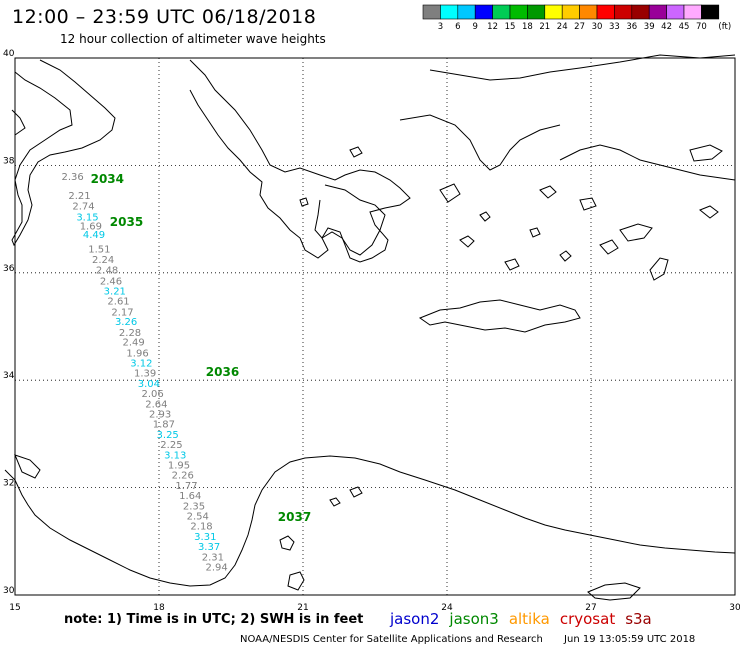 This screenshot has height=650, width=740. I want to click on swh-value: 3.13, so click(175, 455).